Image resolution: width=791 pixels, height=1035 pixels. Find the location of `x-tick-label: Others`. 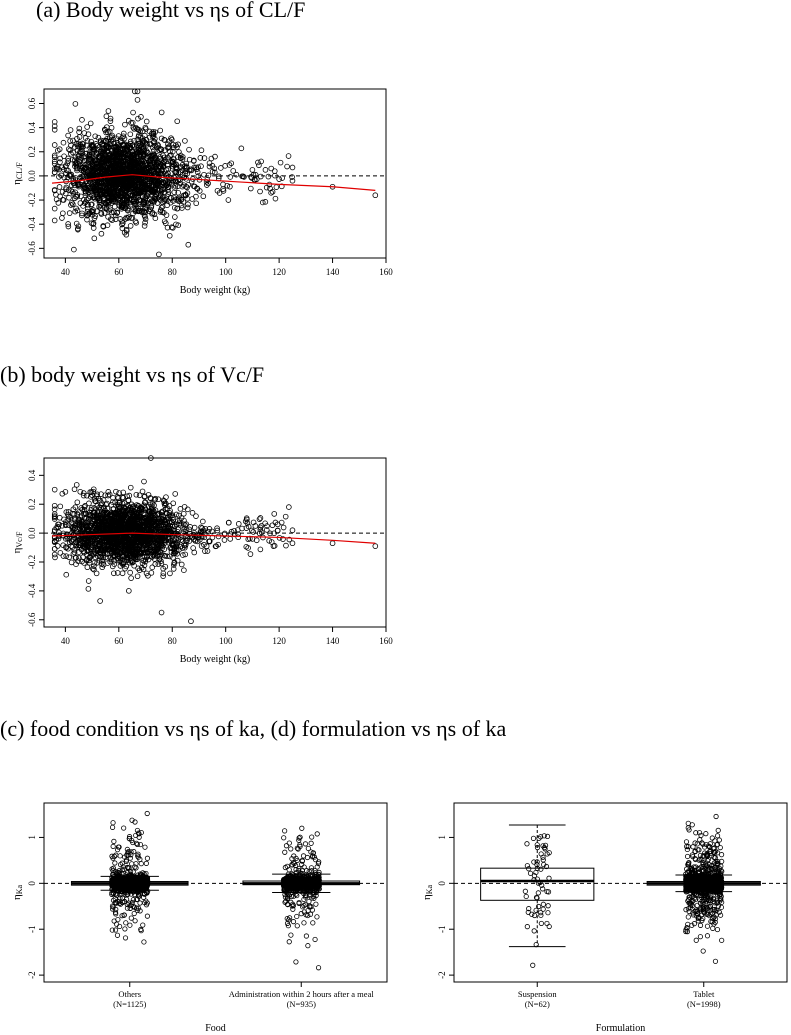

x-tick-label: Others is located at coordinates (129, 994).